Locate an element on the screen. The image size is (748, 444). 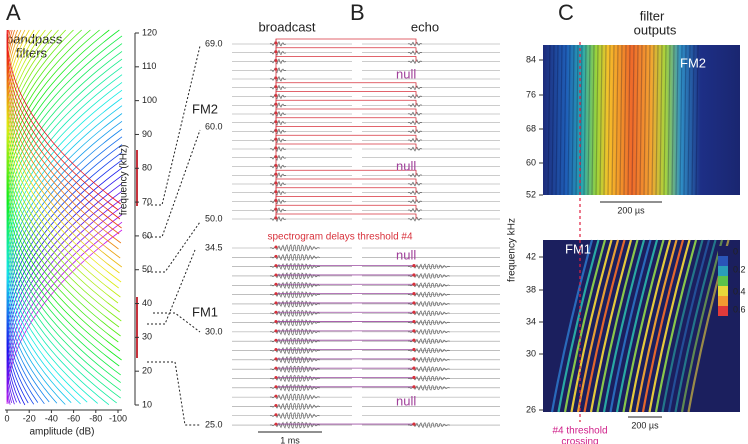
spectrogram-label: FM1 is located at coordinates (578, 248).